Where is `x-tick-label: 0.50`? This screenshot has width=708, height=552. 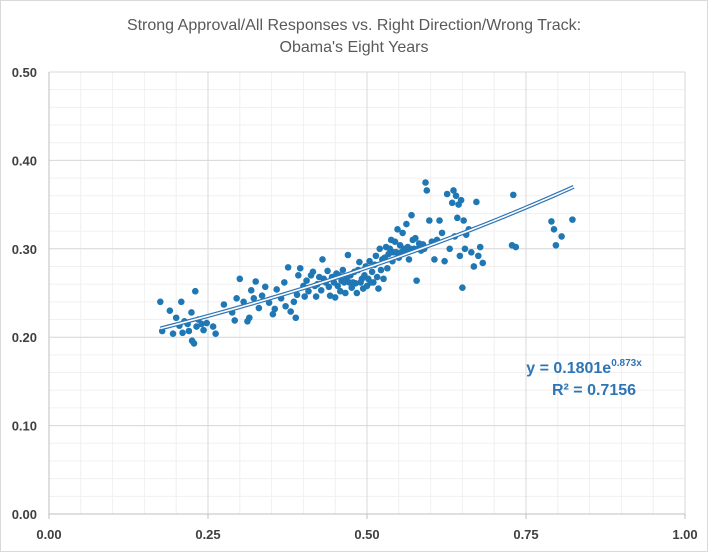
x-tick-label: 0.50 is located at coordinates (366, 534).